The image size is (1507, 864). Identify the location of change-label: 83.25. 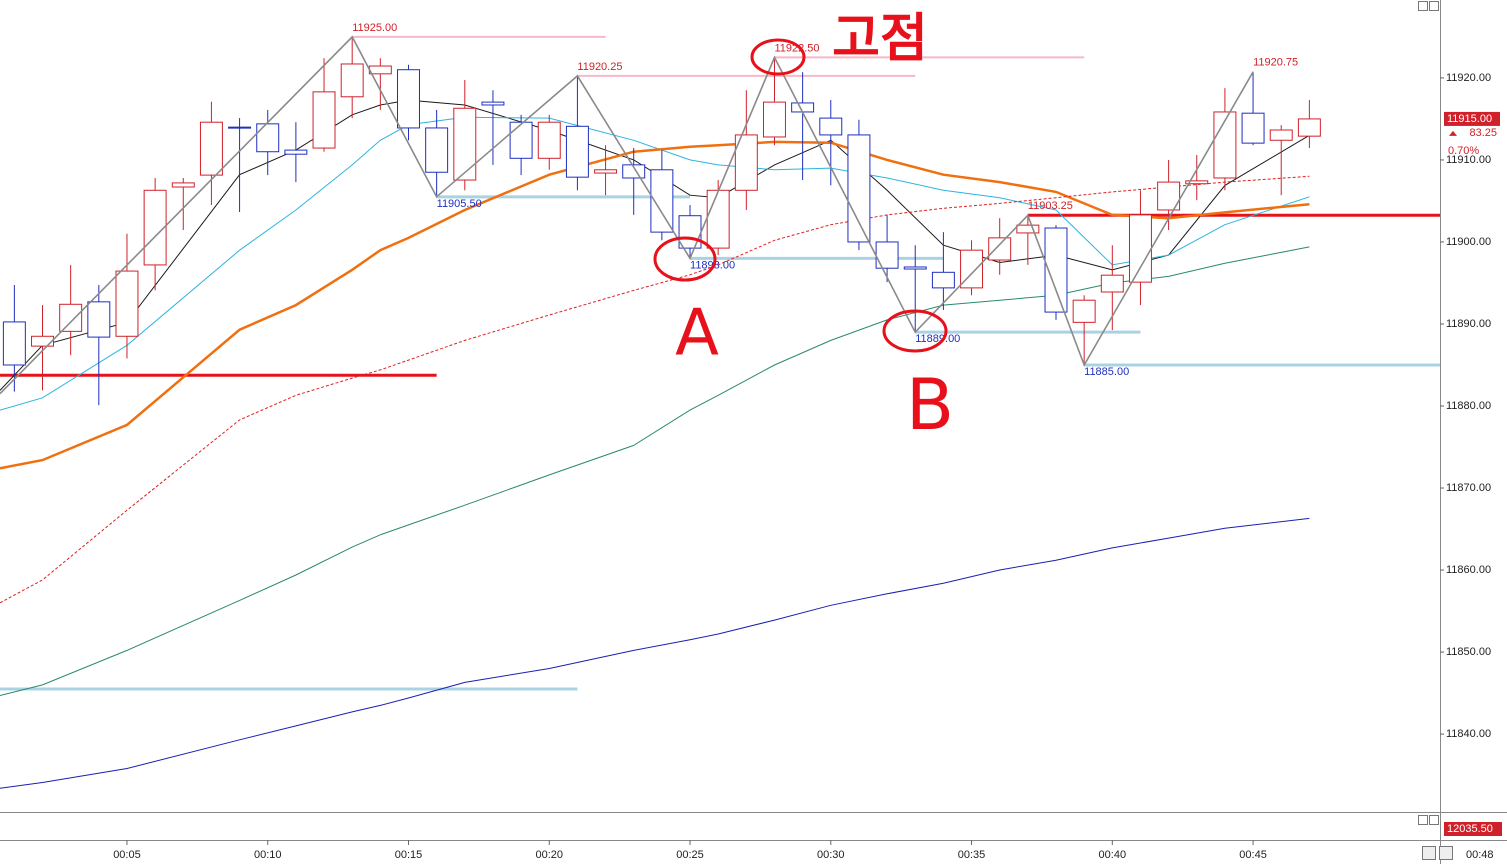
(1483, 133).